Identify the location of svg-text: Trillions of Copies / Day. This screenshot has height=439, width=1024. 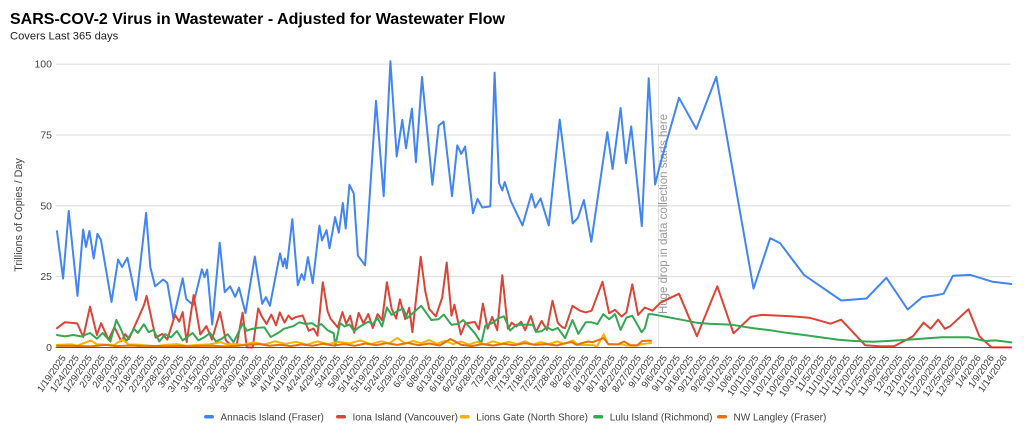
(19, 215).